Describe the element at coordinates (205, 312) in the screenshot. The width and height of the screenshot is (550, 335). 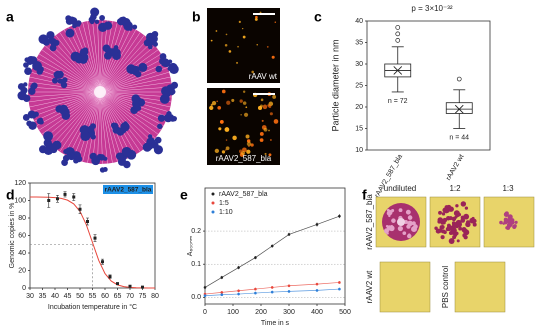
I see `x-tick-label: 0` at that location.